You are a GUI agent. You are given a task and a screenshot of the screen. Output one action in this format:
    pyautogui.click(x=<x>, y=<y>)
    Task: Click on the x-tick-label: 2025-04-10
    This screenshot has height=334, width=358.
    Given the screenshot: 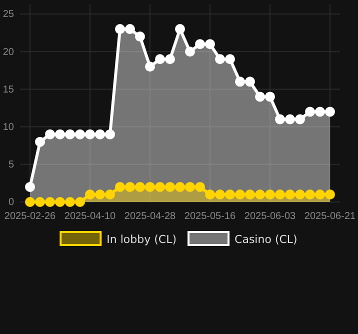 What is the action you would take?
    pyautogui.click(x=90, y=216)
    